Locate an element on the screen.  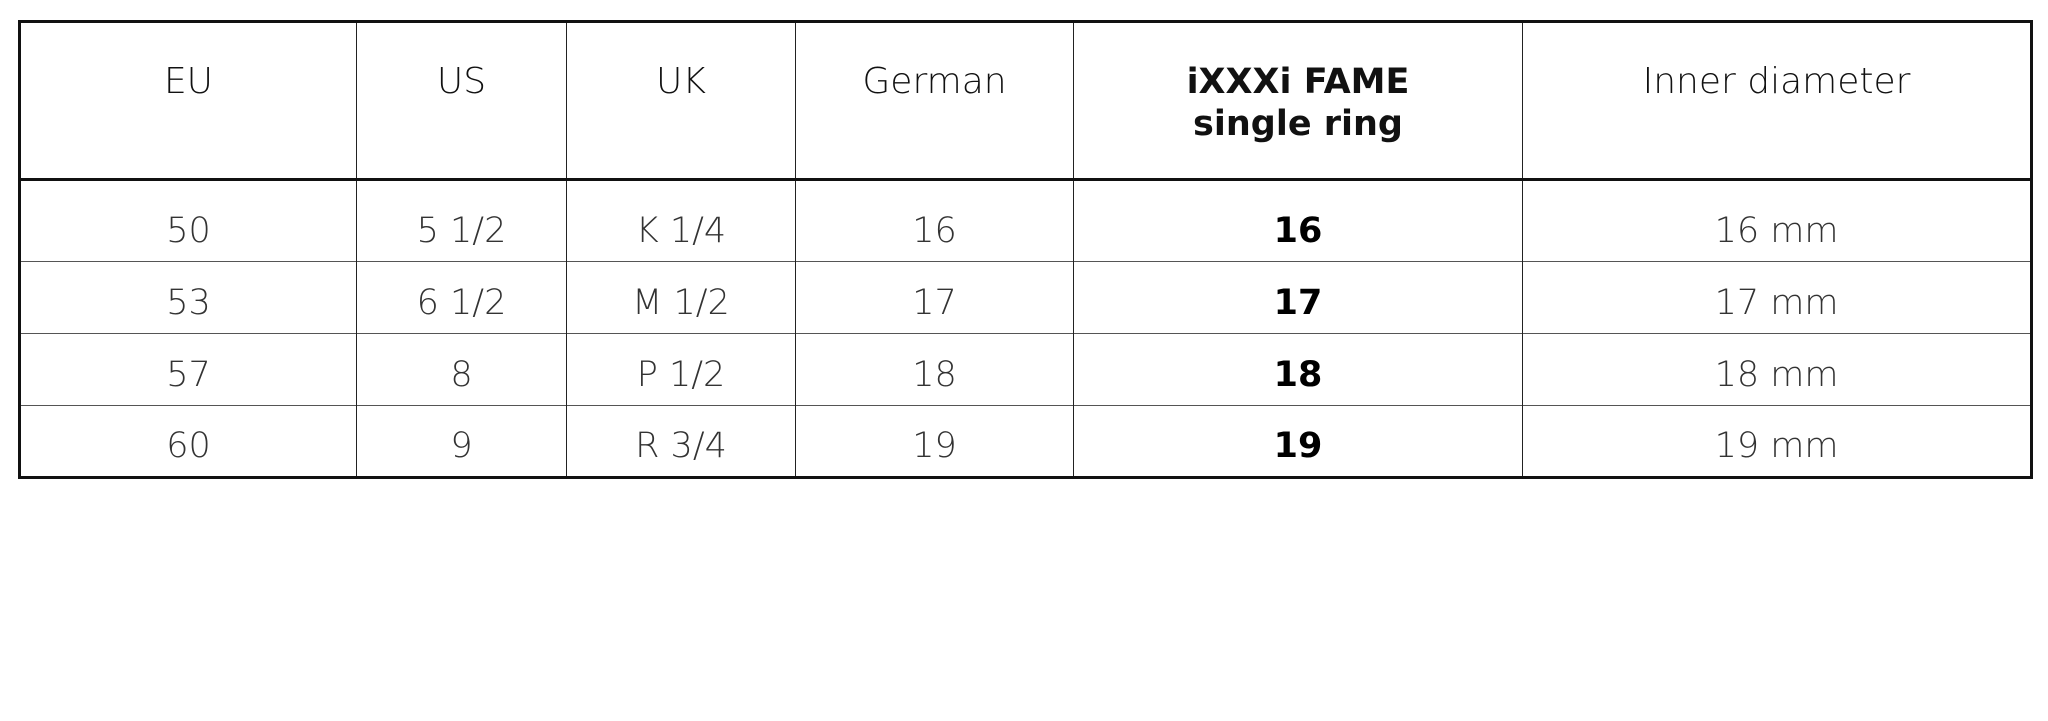
cell-inner-diameter: 17 mm is located at coordinates (1777, 297).